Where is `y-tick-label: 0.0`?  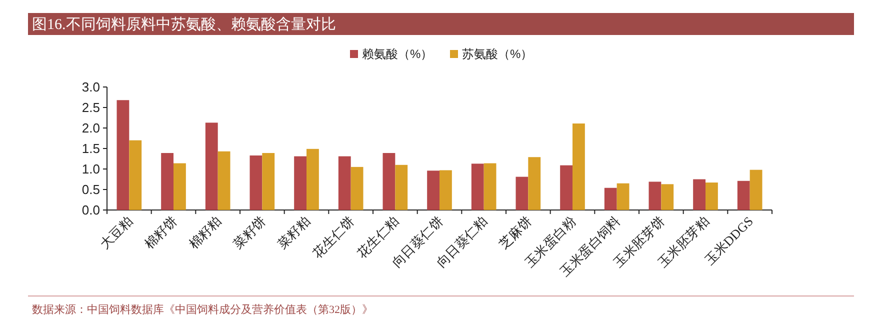 y-tick-label: 0.0 is located at coordinates (91, 210).